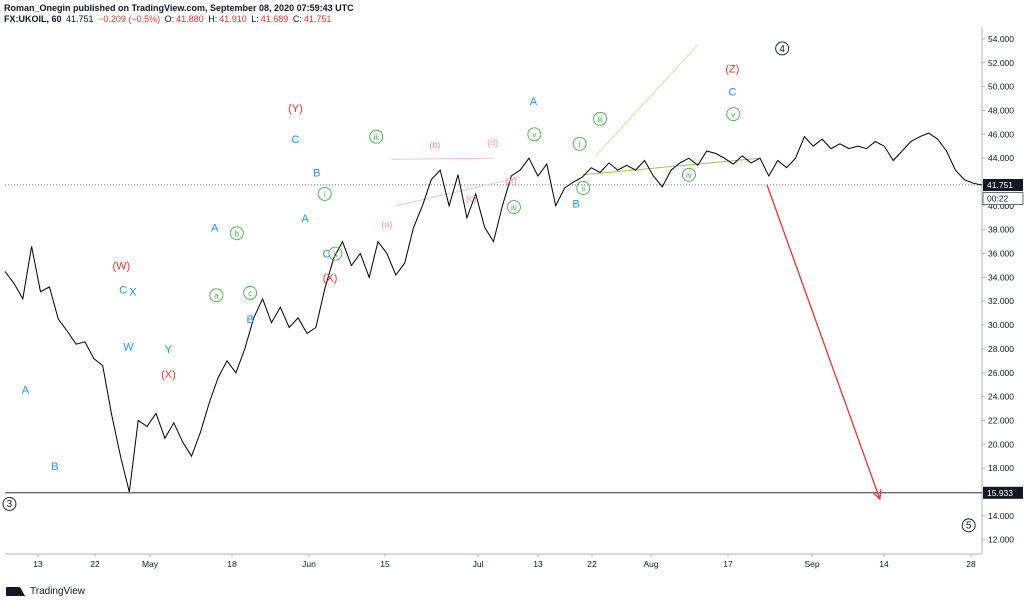  I want to click on x-tick-label-Sep: Sep, so click(811, 564).